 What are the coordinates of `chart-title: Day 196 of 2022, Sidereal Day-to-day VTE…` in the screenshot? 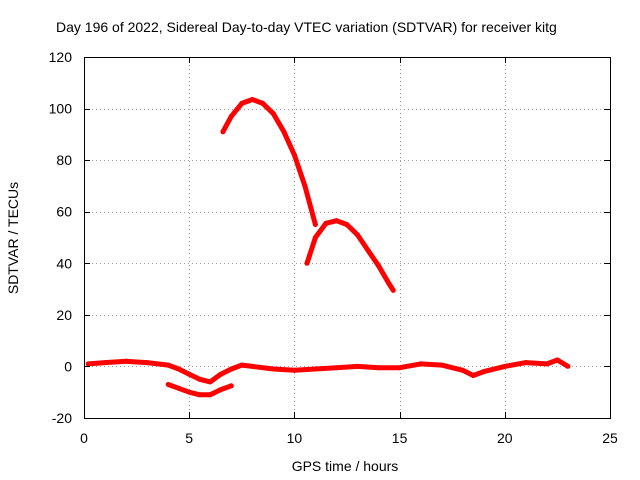 It's located at (306, 27).